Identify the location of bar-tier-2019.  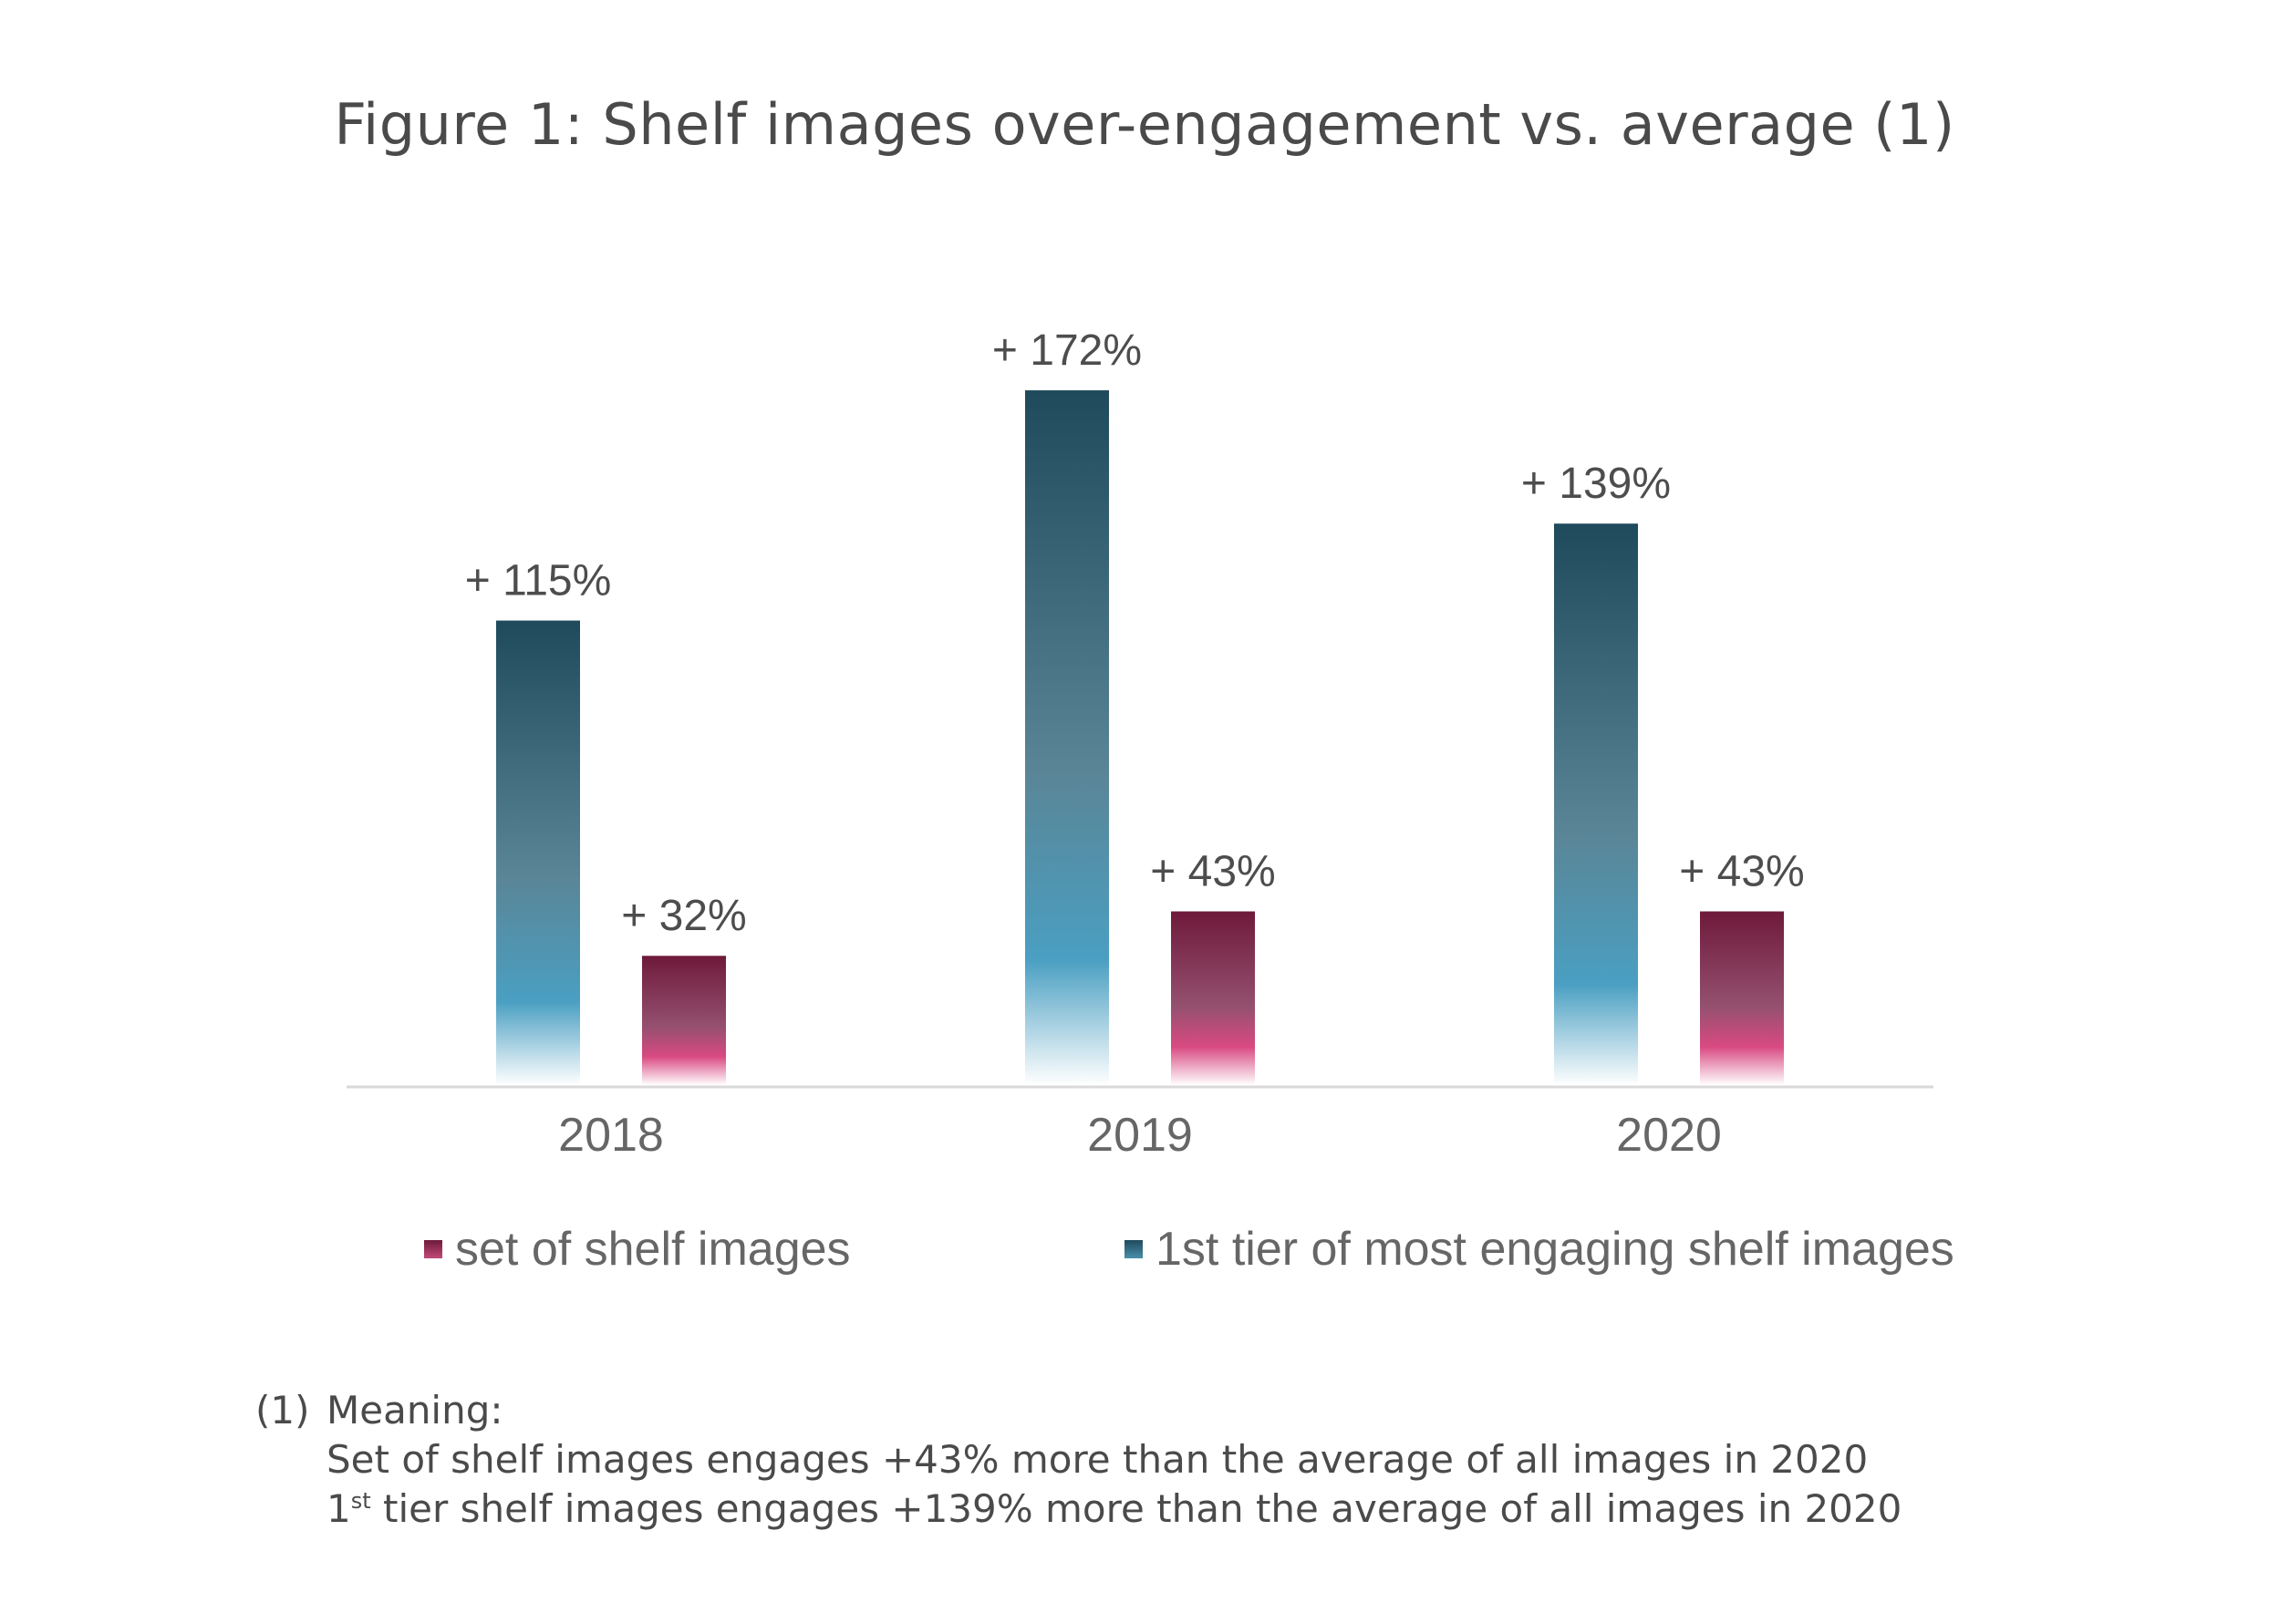
(1067, 738).